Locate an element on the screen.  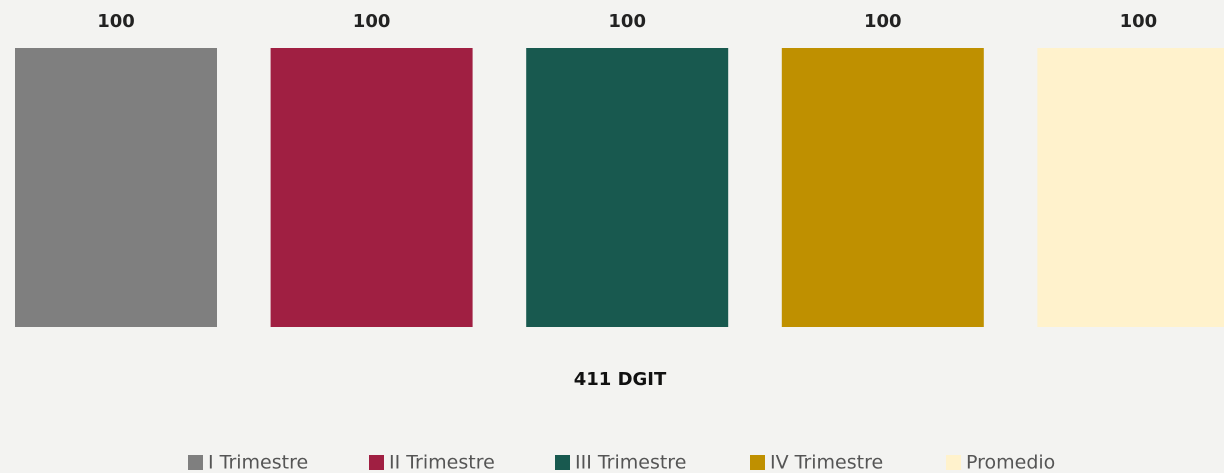
legend-label: I Trimestre is located at coordinates (258, 462).